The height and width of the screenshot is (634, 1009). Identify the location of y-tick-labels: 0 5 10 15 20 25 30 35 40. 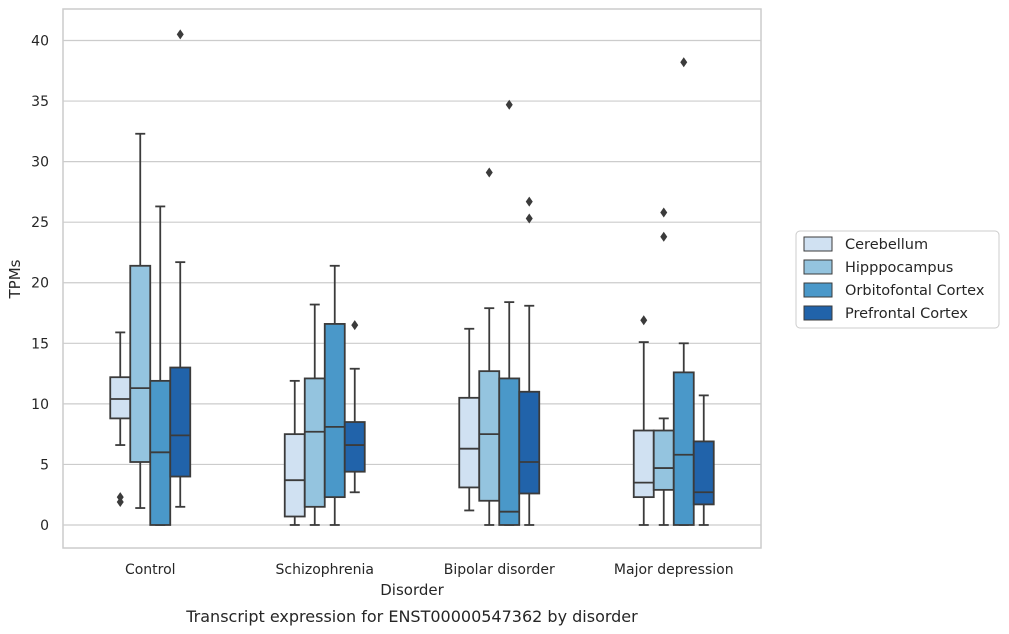
(40, 283).